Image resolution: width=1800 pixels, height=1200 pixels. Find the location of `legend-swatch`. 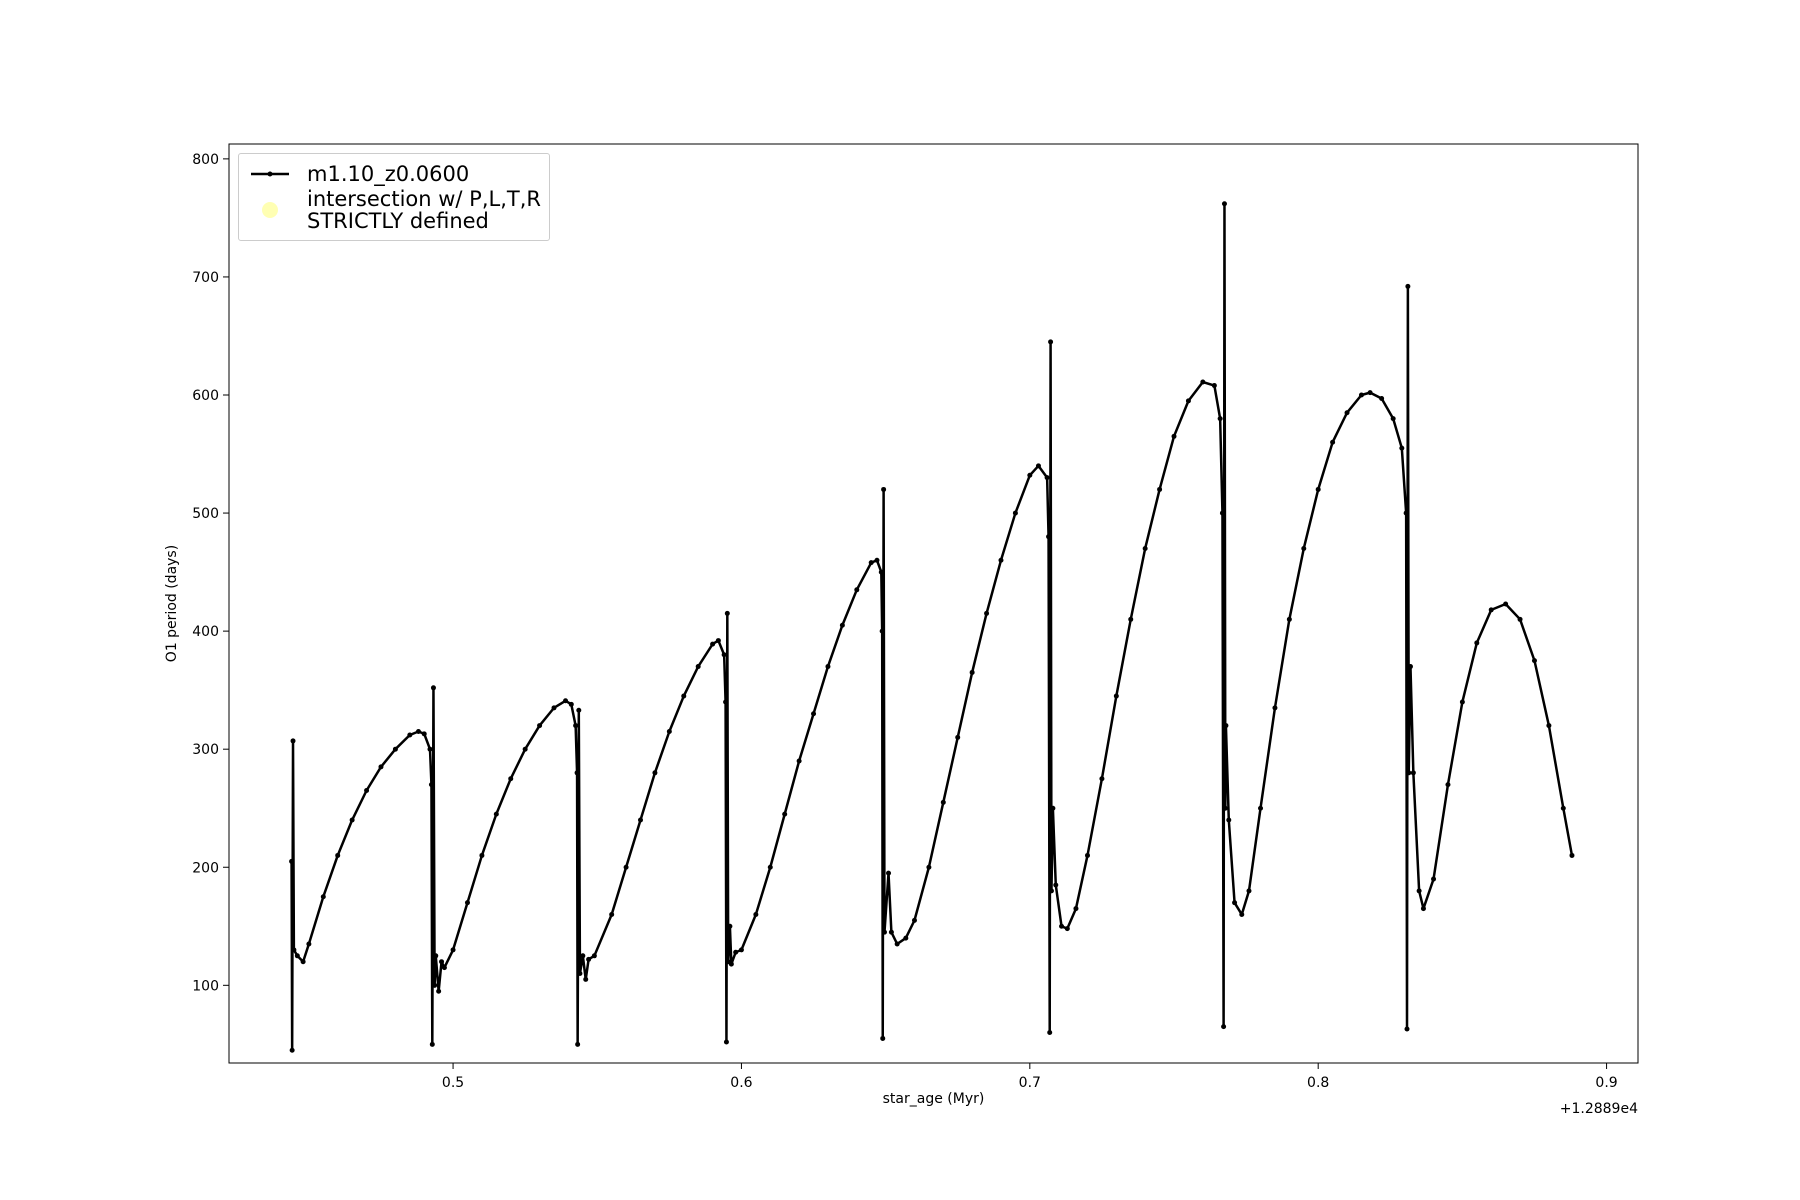

legend-swatch is located at coordinates (270, 210).